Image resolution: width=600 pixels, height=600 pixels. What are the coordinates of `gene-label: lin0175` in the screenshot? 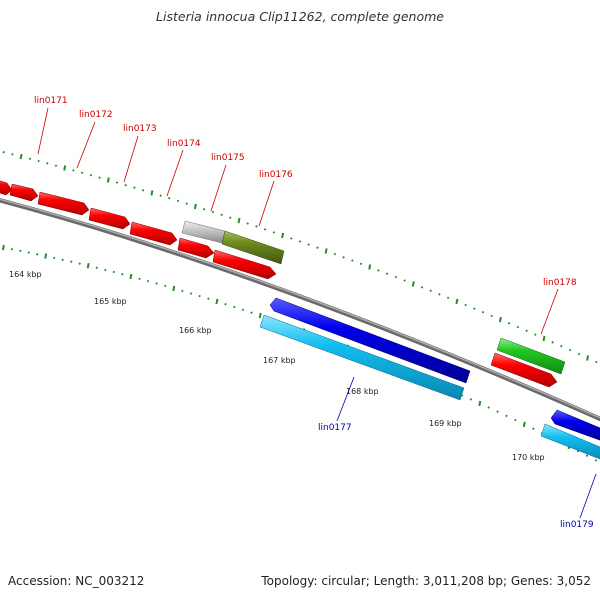 It's located at (228, 158).